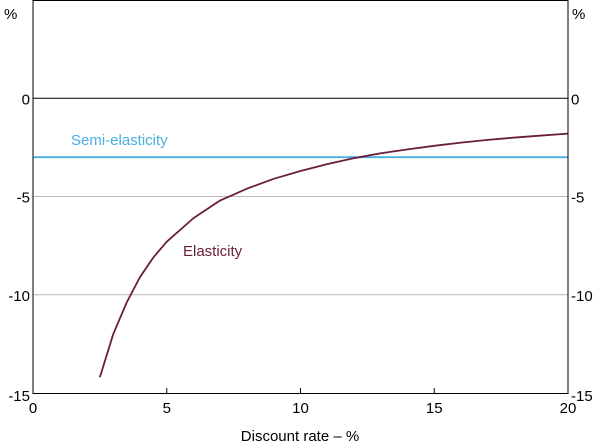 Image resolution: width=600 pixels, height=445 pixels. What do you see at coordinates (167, 408) in the screenshot?
I see `x-tick-label: 5` at bounding box center [167, 408].